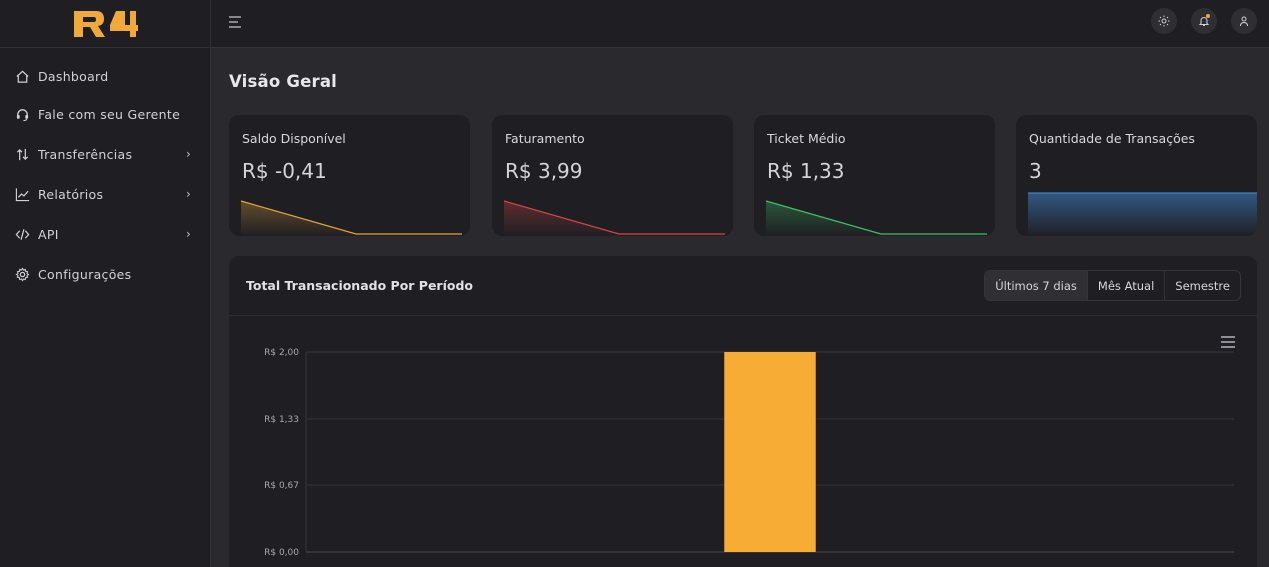 This screenshot has width=1269, height=567. Describe the element at coordinates (281, 353) in the screenshot. I see `y-tick-label: R$ 2,00` at that location.